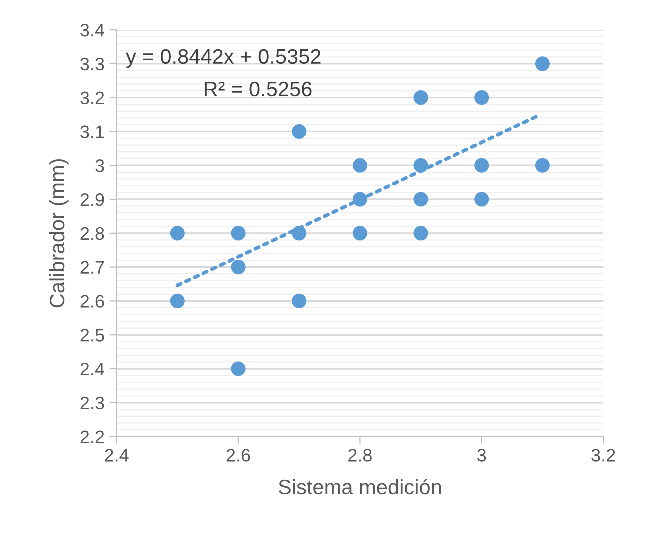  I want to click on y-tick-label: 2.2, so click(92, 437).